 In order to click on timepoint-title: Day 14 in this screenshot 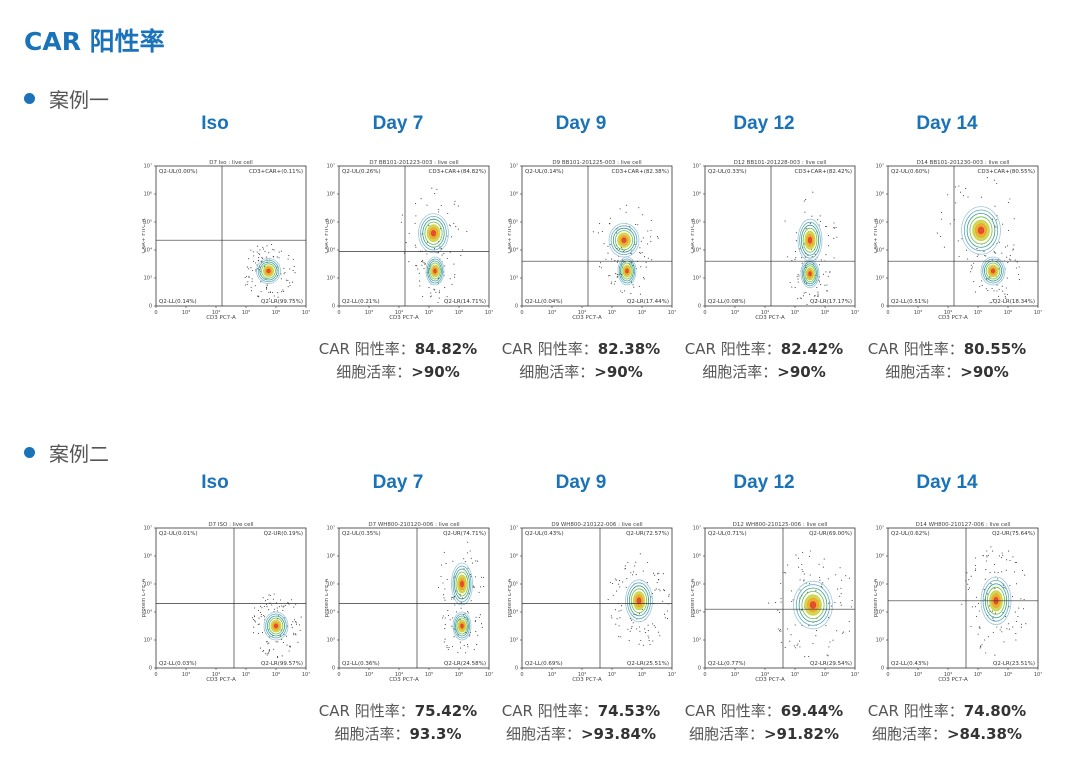, I will do `click(947, 123)`.